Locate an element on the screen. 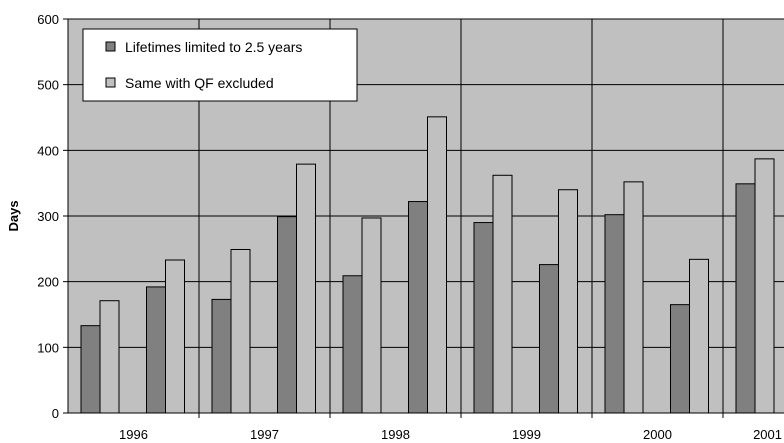 The image size is (784, 443). y-tick-label: 100 is located at coordinates (48, 347).